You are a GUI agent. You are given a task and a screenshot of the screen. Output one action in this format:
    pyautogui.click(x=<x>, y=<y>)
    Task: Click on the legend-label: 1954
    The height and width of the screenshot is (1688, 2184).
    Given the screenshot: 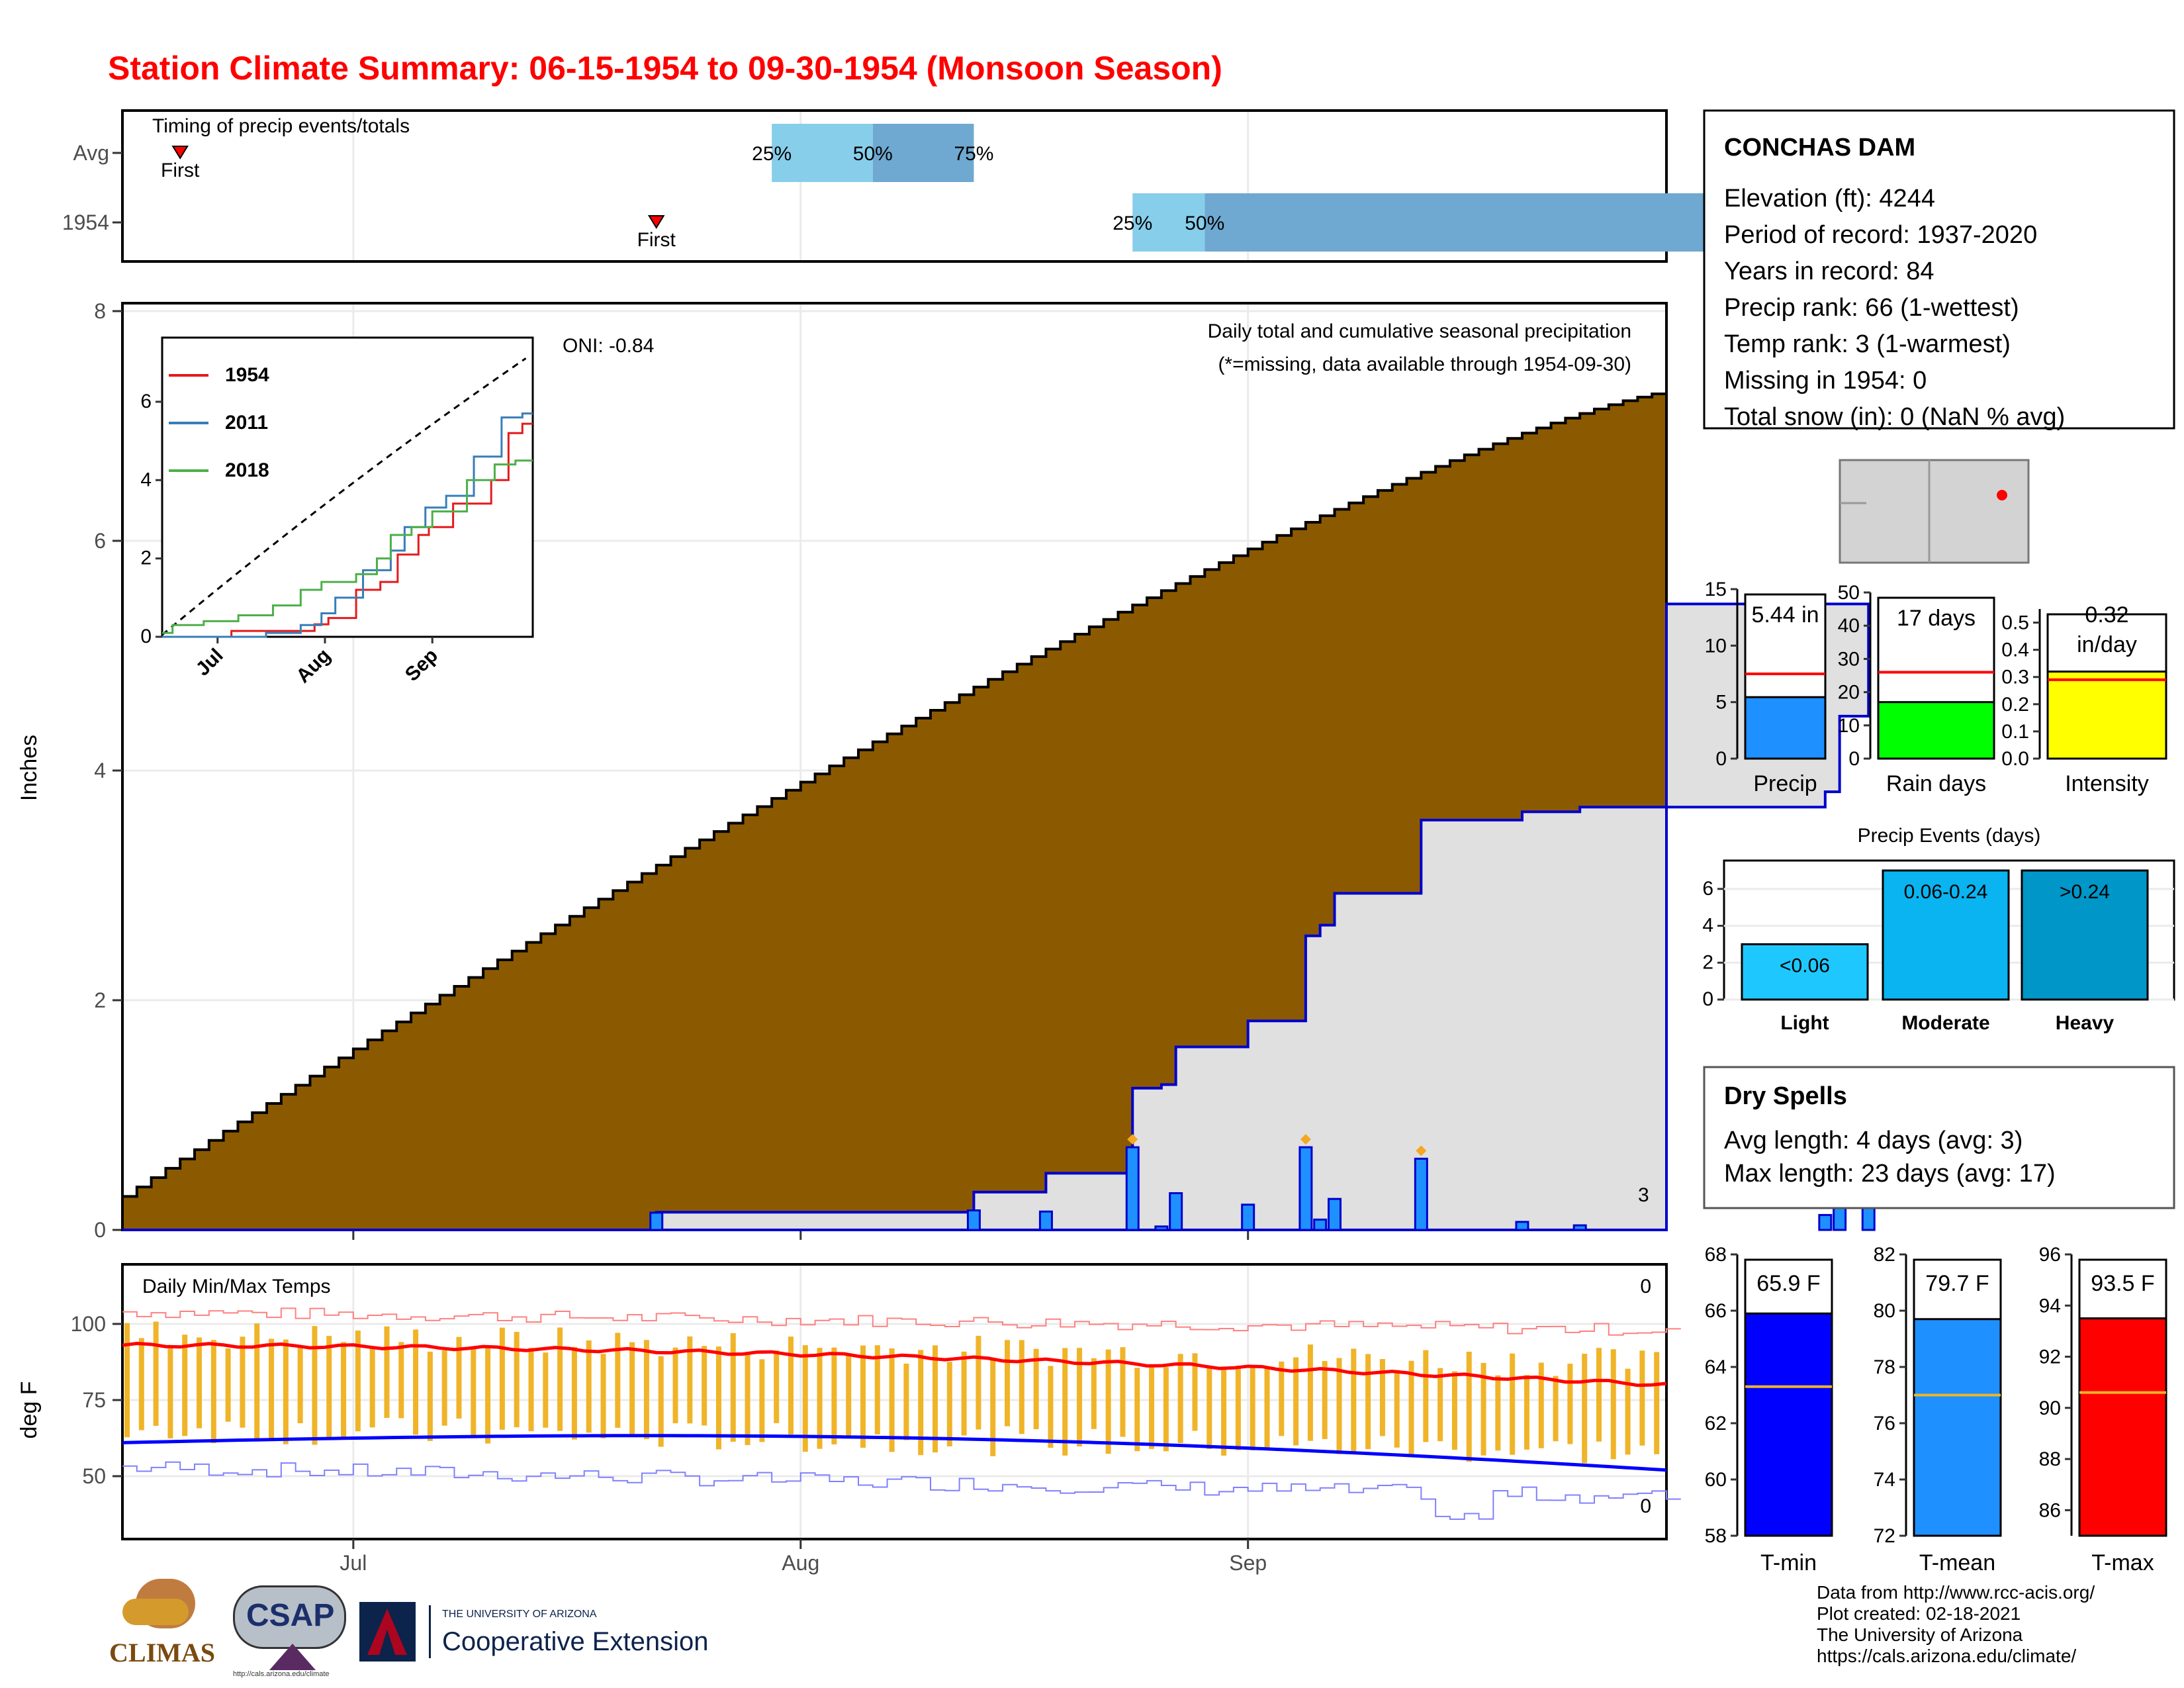 What is the action you would take?
    pyautogui.click(x=247, y=375)
    